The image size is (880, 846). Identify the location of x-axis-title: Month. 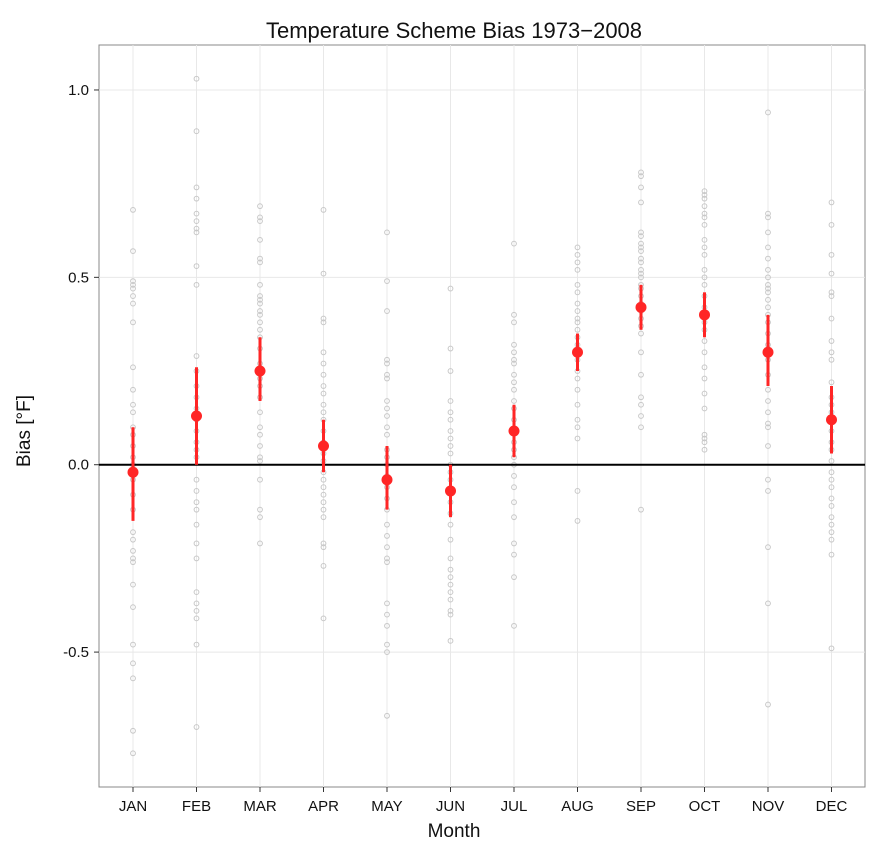
(454, 831).